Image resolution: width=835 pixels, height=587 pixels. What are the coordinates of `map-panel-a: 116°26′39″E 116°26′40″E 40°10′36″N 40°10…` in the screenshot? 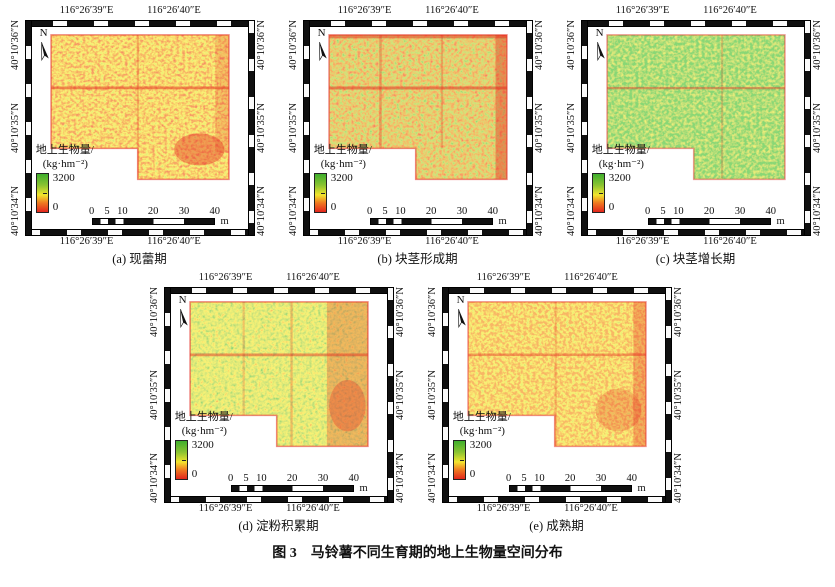 It's located at (140, 136).